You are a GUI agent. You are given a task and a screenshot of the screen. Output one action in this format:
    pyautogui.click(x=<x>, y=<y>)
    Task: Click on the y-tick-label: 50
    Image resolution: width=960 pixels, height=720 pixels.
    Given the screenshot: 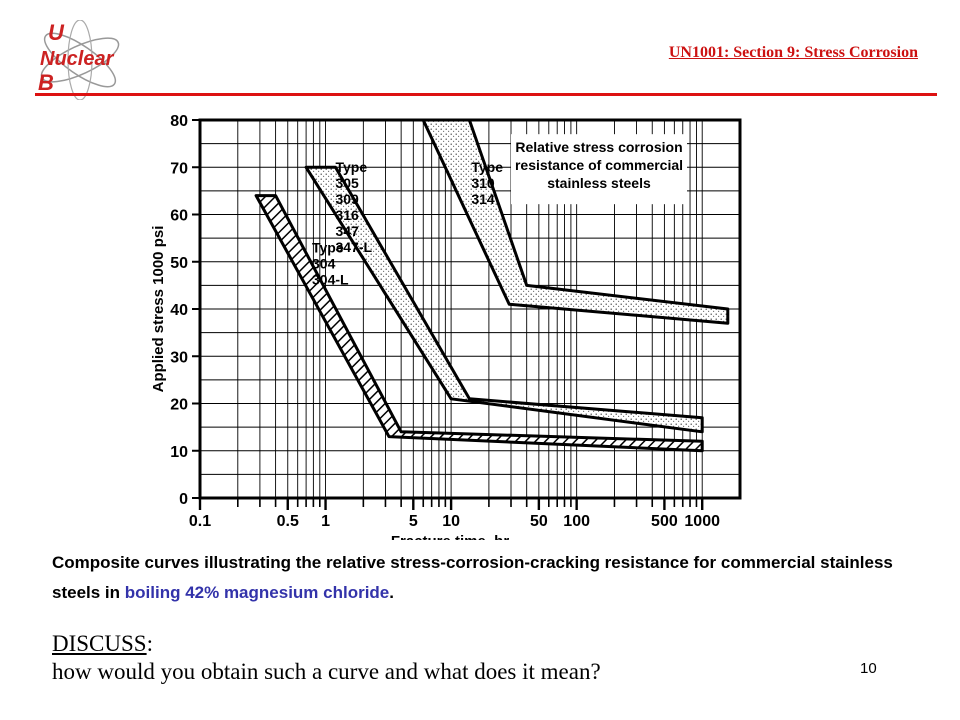 What is the action you would take?
    pyautogui.click(x=179, y=263)
    